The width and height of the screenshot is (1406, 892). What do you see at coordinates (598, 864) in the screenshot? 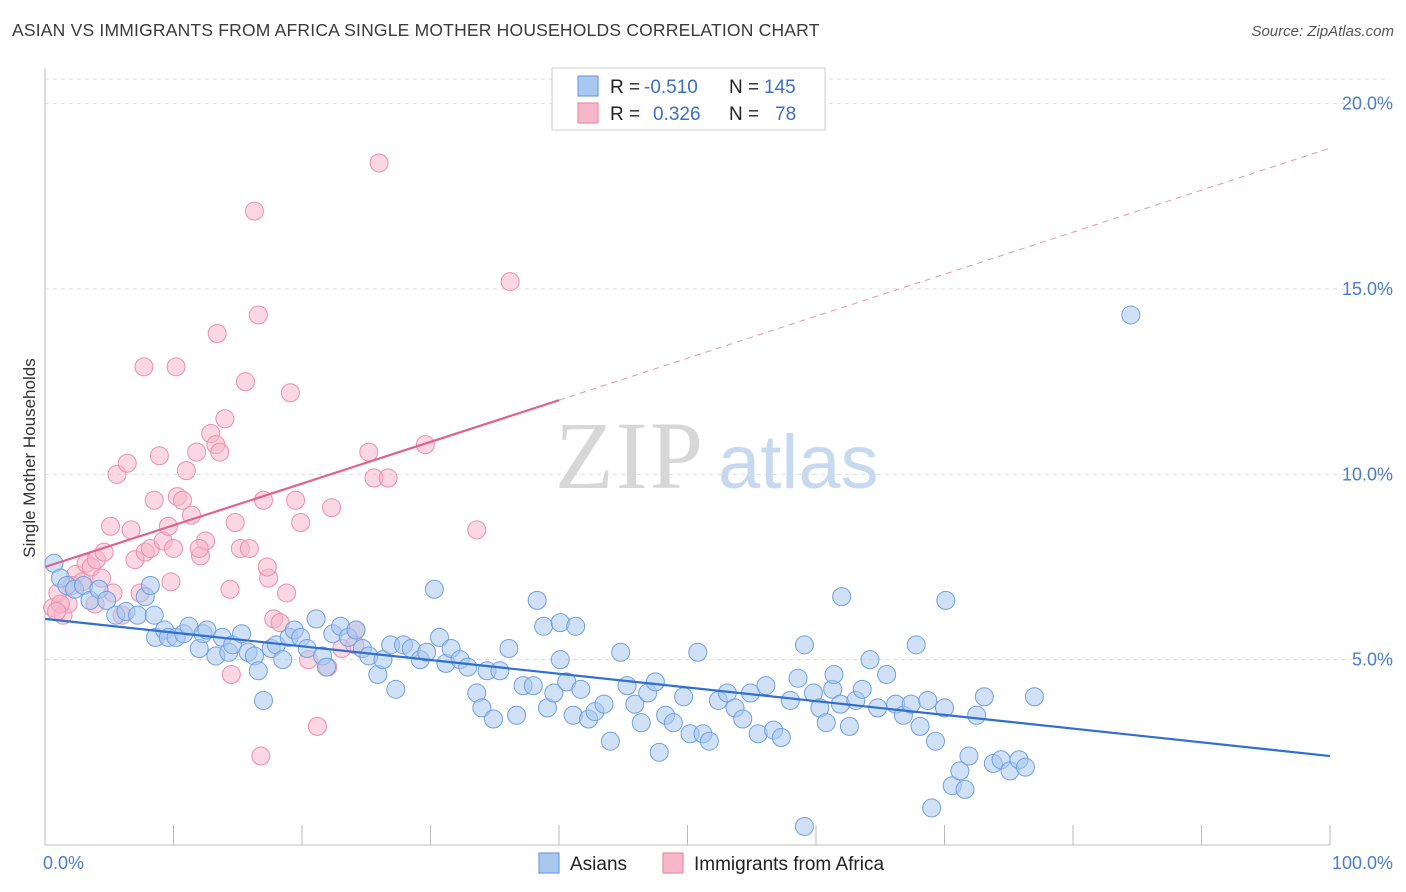
I see `bottom-legend-asians: Asians` at bounding box center [598, 864].